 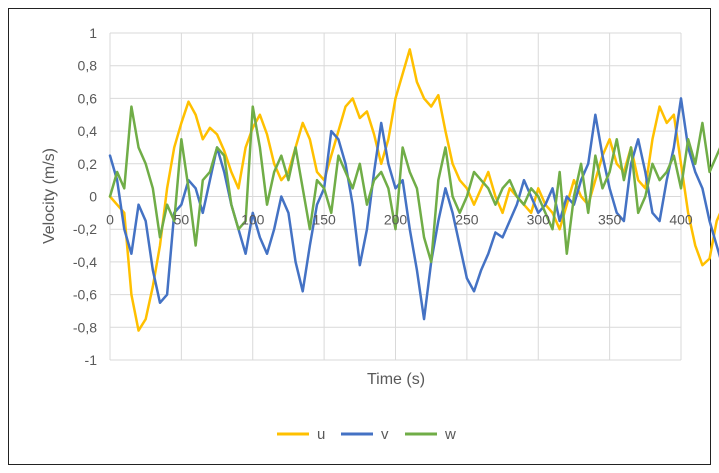 I want to click on y-tick-label: 0,2, so click(x=88, y=164).